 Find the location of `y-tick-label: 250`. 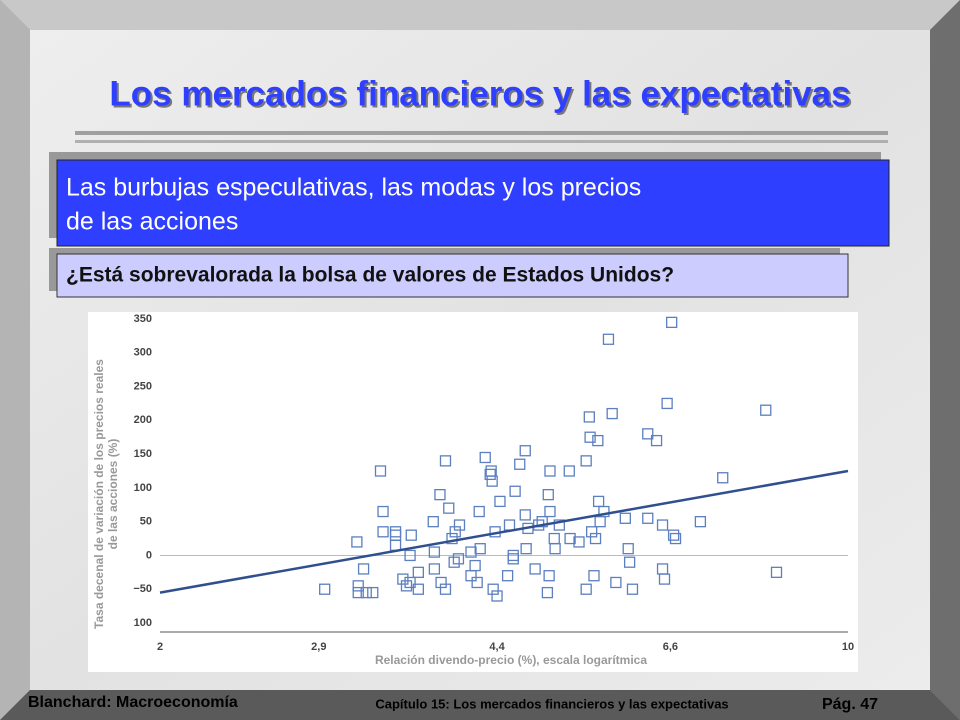

y-tick-label: 250 is located at coordinates (143, 386).